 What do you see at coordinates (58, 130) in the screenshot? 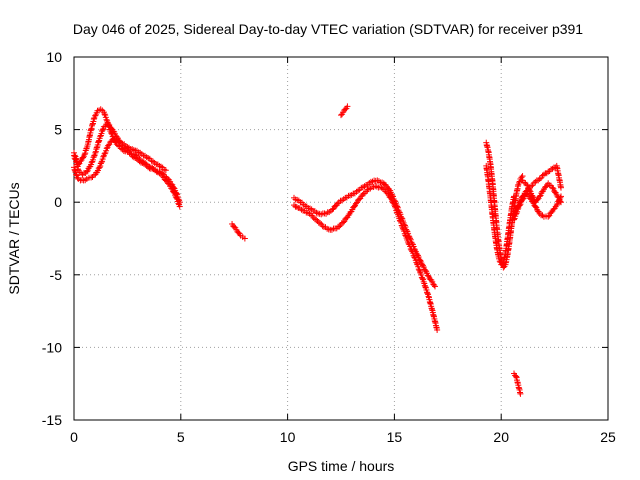
I see `y-tick-label: 5` at bounding box center [58, 130].